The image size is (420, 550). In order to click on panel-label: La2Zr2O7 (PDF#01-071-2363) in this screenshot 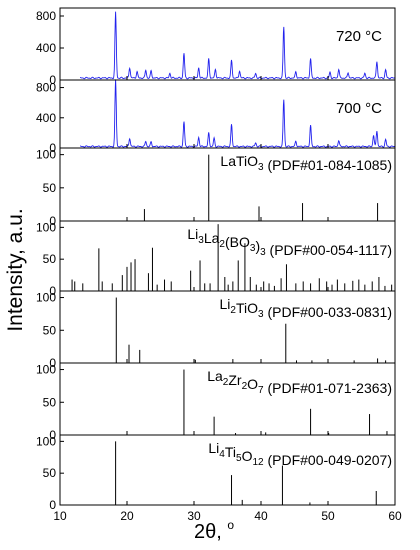, I will do `click(299, 382)`.